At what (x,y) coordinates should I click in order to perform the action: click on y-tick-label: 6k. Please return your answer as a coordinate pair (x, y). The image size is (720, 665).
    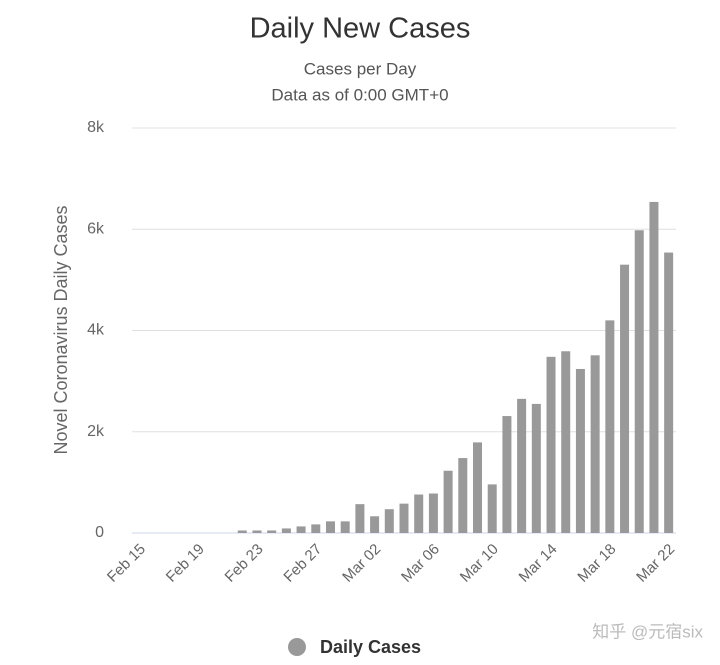
    Looking at the image, I should click on (96, 228).